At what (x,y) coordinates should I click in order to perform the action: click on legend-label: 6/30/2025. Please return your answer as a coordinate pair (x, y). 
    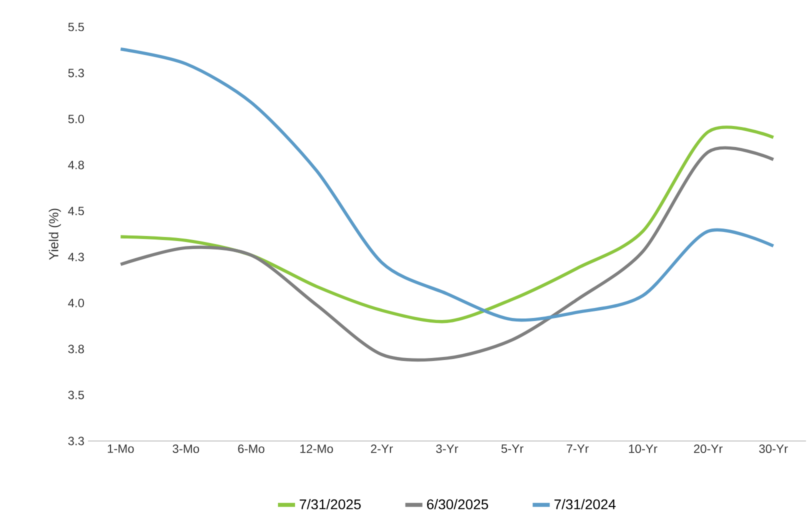
    Looking at the image, I should click on (457, 504).